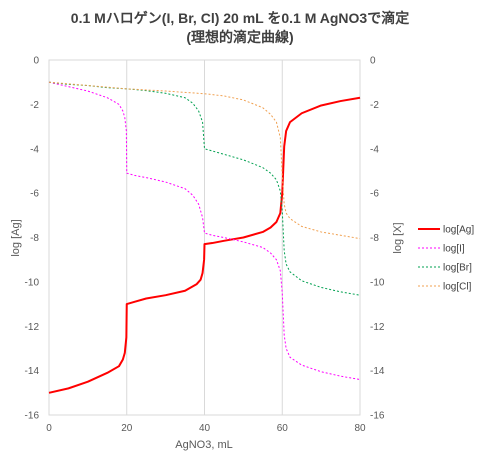  What do you see at coordinates (49, 428) in the screenshot?
I see `x-tick-label: 0` at bounding box center [49, 428].